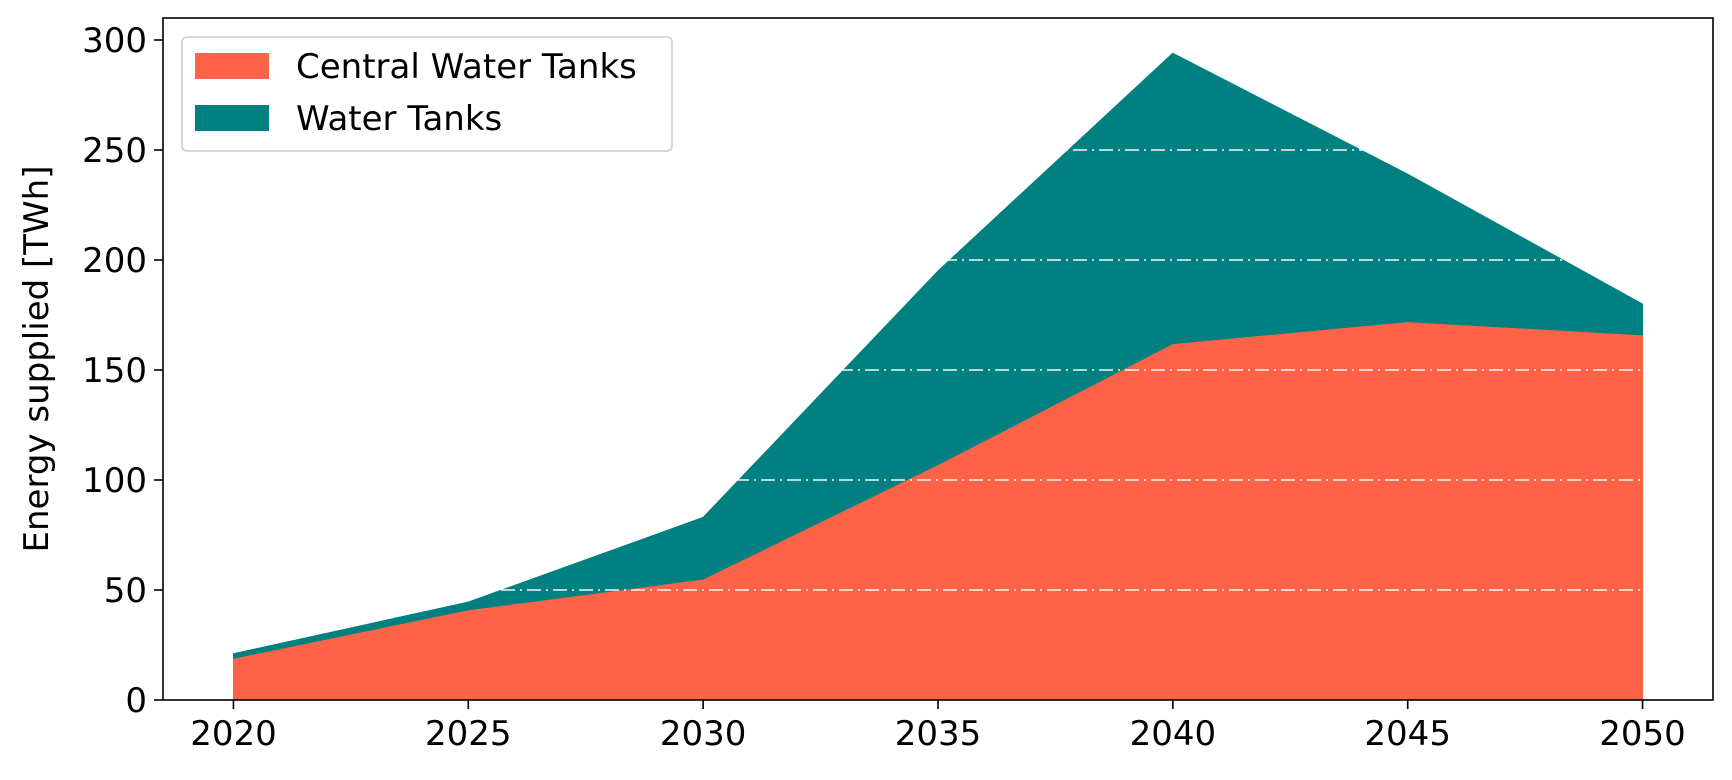  I want to click on y-tick-label: 0, so click(136, 701).